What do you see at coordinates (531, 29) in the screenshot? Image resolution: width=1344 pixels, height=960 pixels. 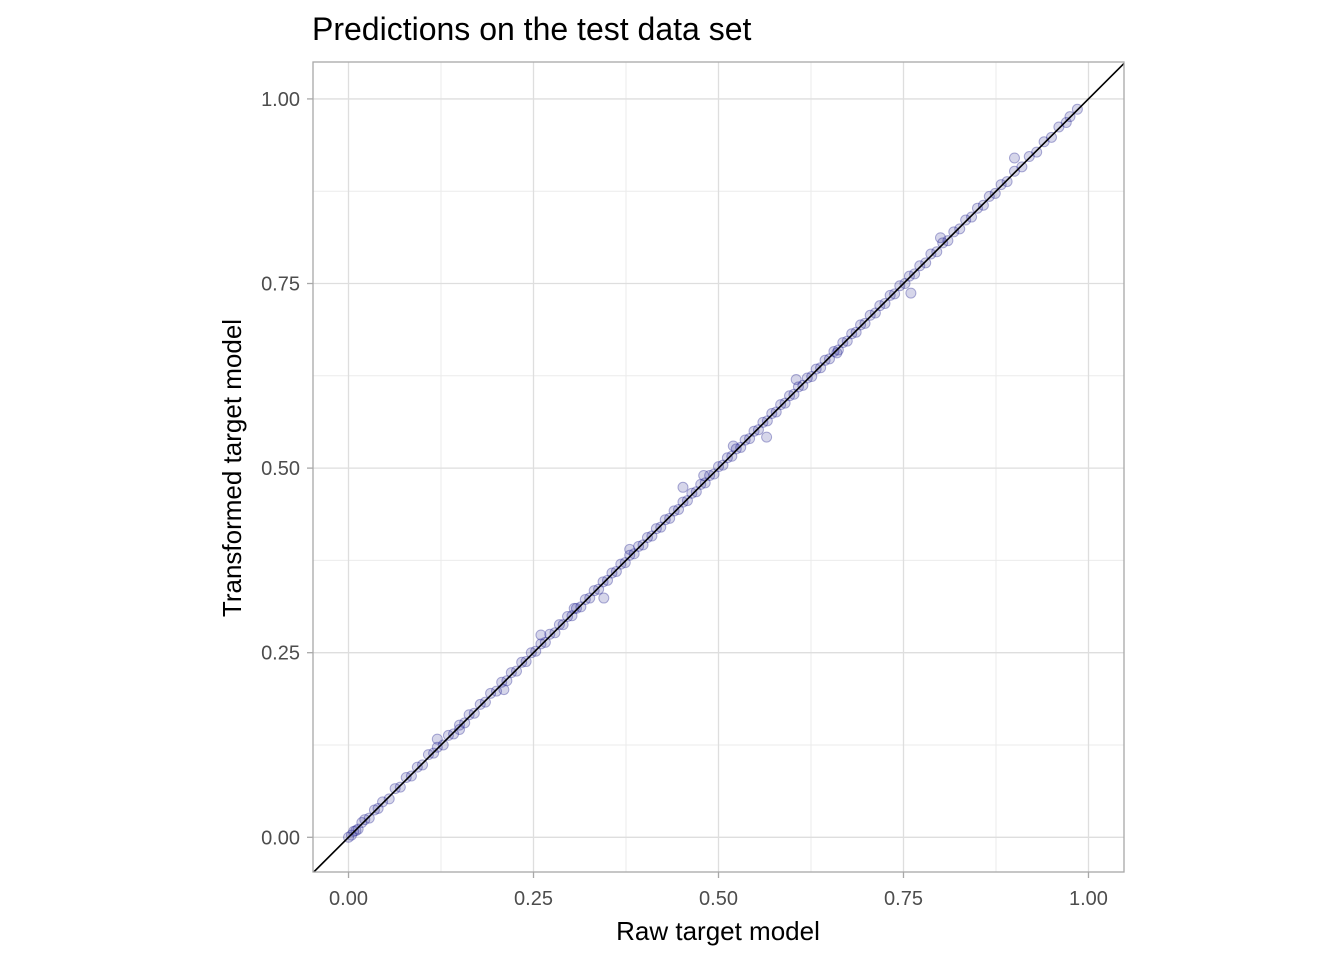 I see `chart-title: Predictions on the test data set` at bounding box center [531, 29].